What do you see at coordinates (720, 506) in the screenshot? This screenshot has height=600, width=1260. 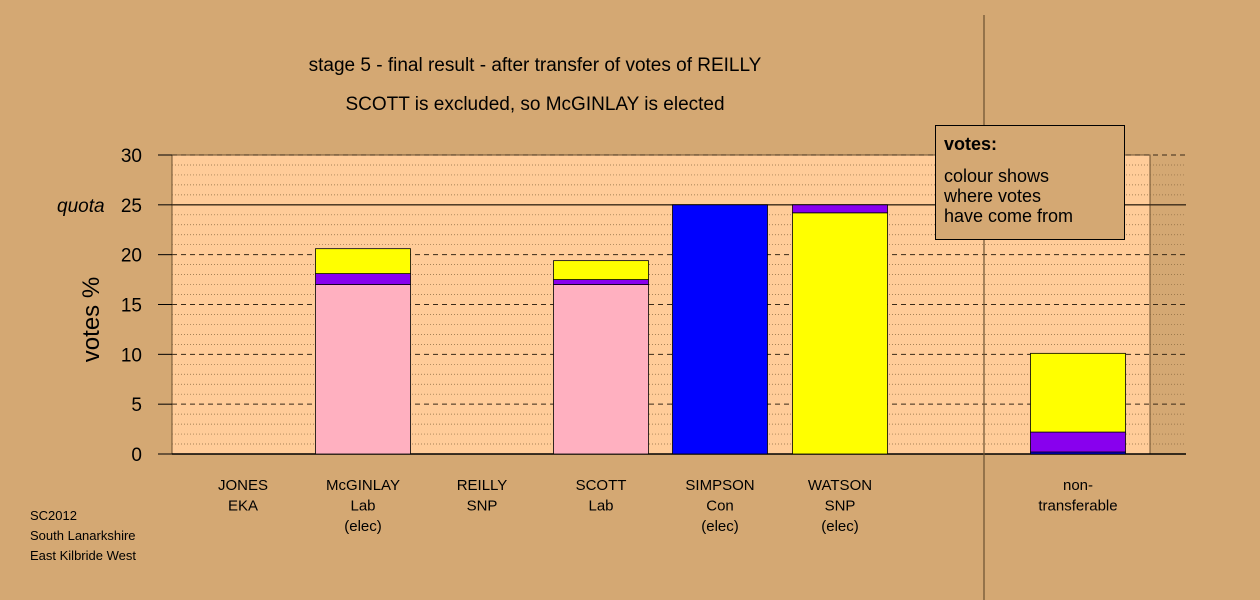 I see `category-label: Con` at bounding box center [720, 506].